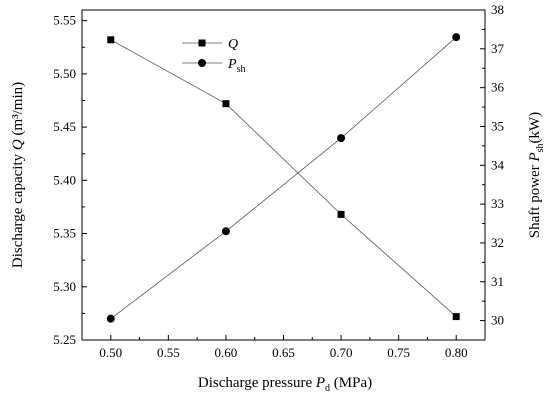  I want to click on y-left-tick-label: 5.25, so click(64, 339).